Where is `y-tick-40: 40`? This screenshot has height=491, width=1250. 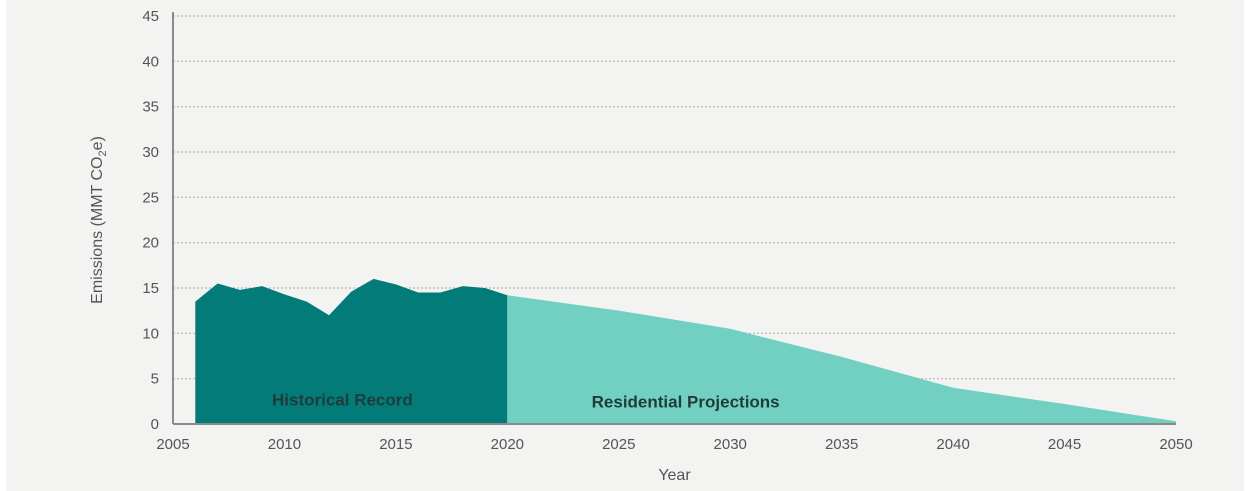 y-tick-40: 40 is located at coordinates (150, 61).